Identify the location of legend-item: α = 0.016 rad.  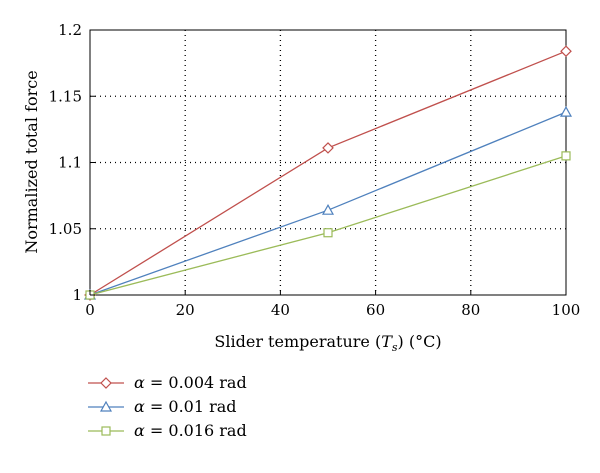
(167, 430).